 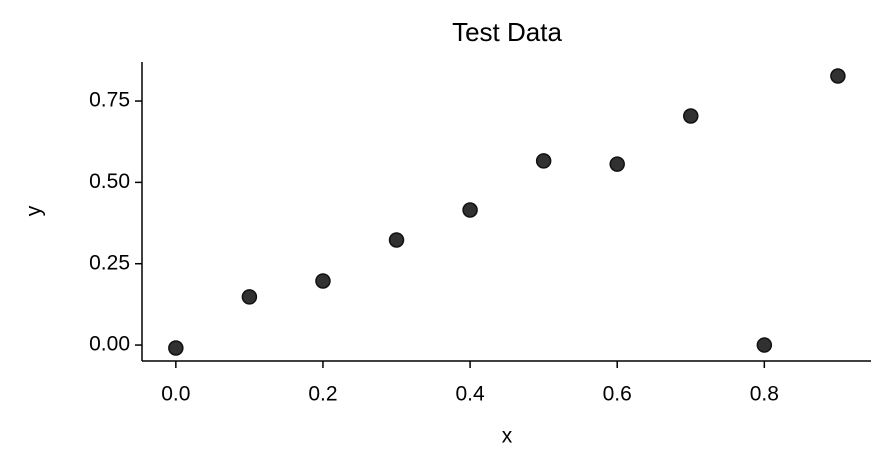 What do you see at coordinates (507, 436) in the screenshot?
I see `x-axis-label: x` at bounding box center [507, 436].